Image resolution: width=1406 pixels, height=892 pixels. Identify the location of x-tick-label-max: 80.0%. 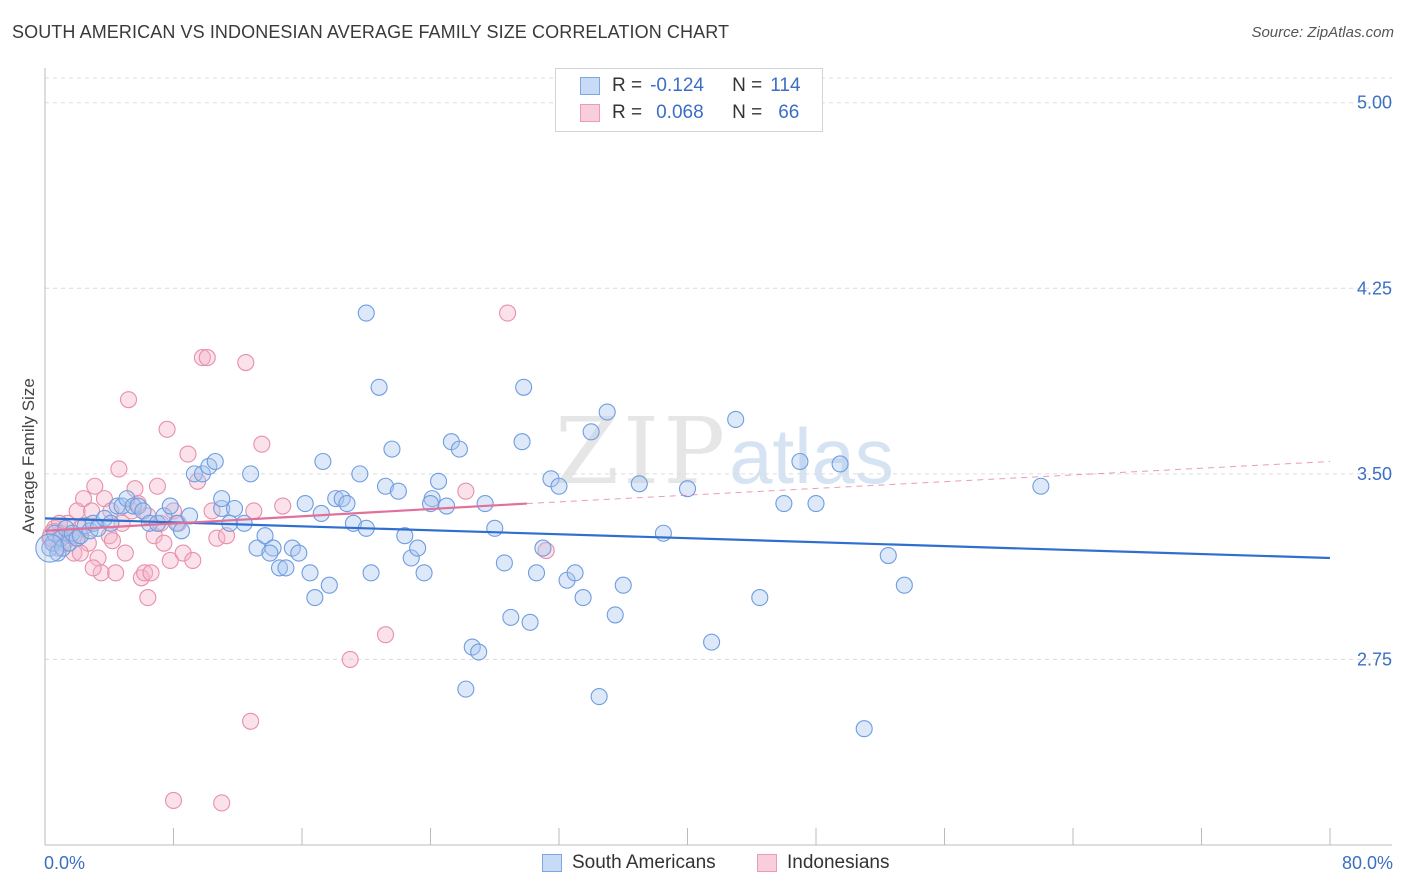
(1367, 863).